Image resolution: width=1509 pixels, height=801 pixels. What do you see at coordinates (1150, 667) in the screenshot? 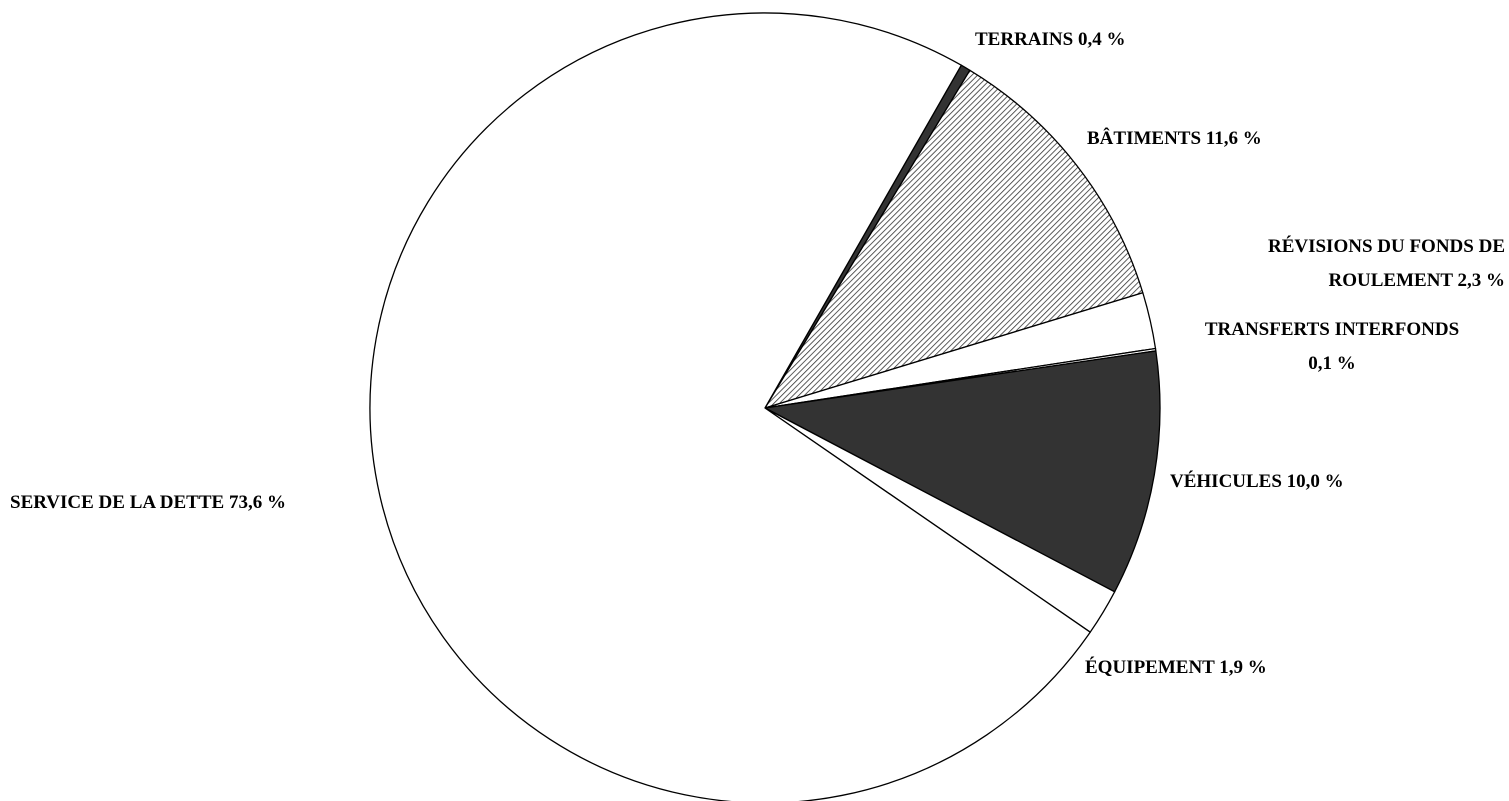
I see `slice-name: ÉQUIPEMENT` at bounding box center [1150, 667].